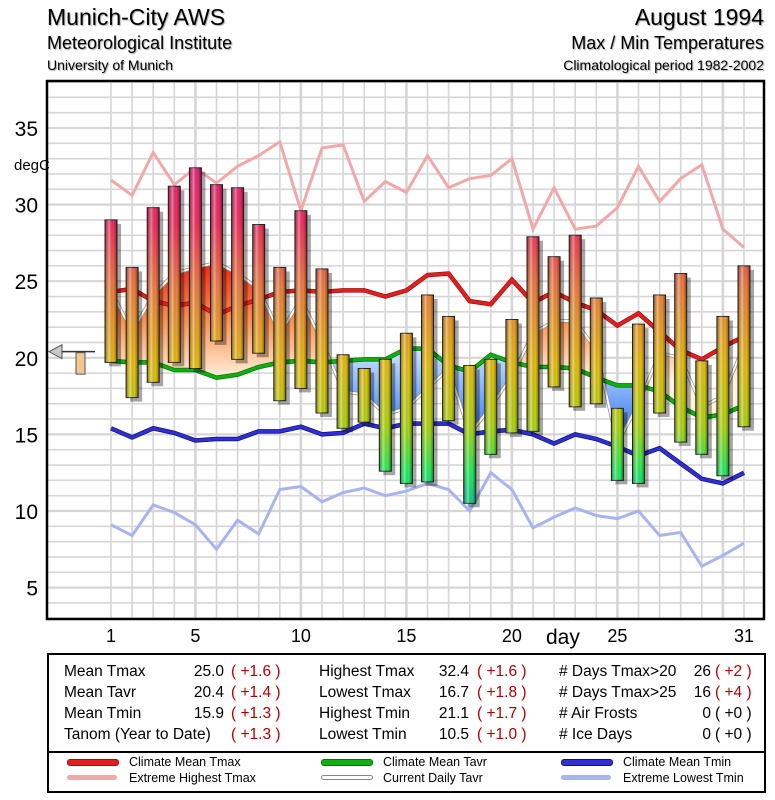 Image resolution: width=775 pixels, height=800 pixels. I want to click on x-tick-label: 10, so click(301, 636).